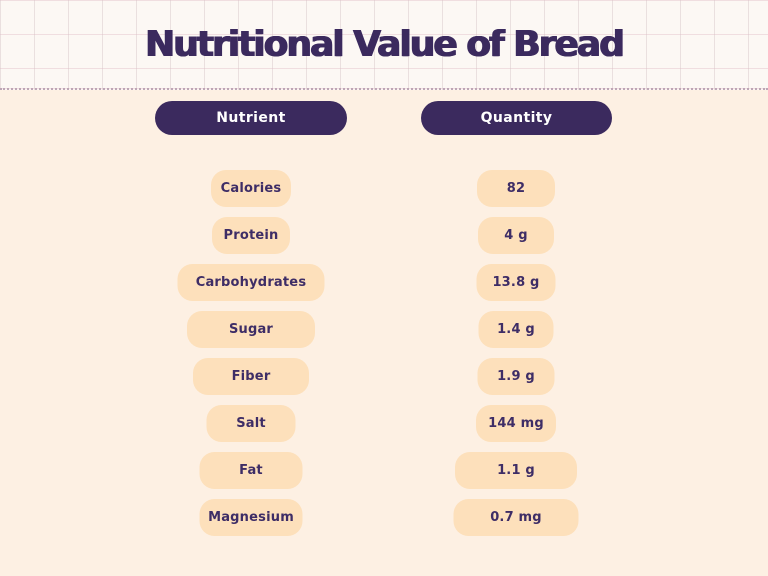  I want to click on quantity-cell: 1.1 g, so click(516, 470).